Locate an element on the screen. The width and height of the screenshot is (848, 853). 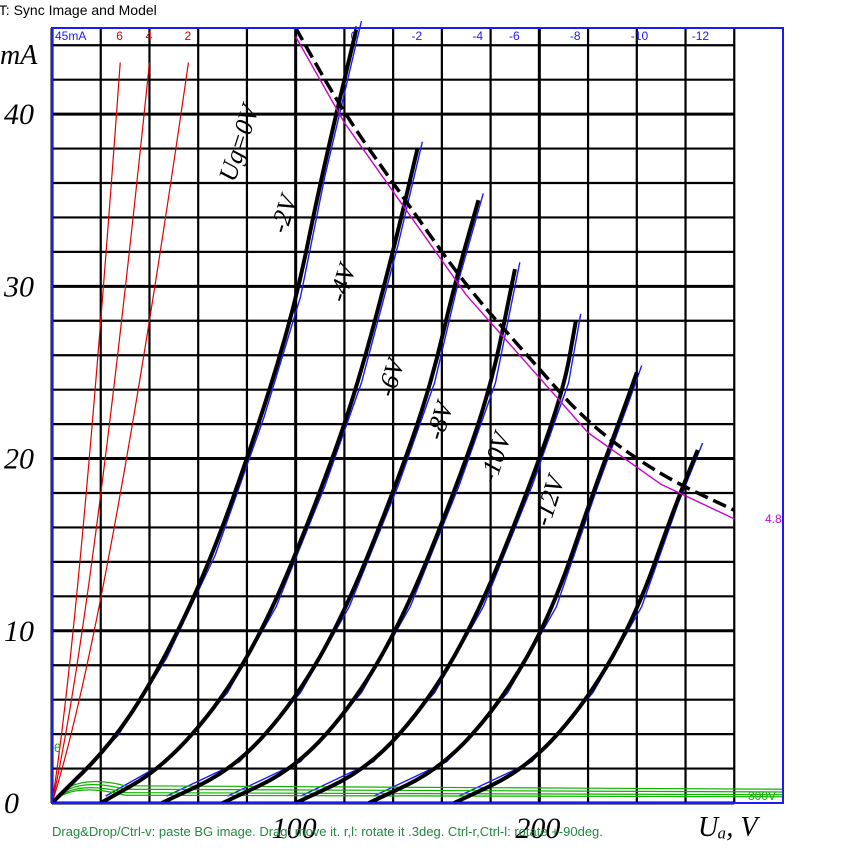
window-title: nt KIT: Sync Image and Model is located at coordinates (78, 10).